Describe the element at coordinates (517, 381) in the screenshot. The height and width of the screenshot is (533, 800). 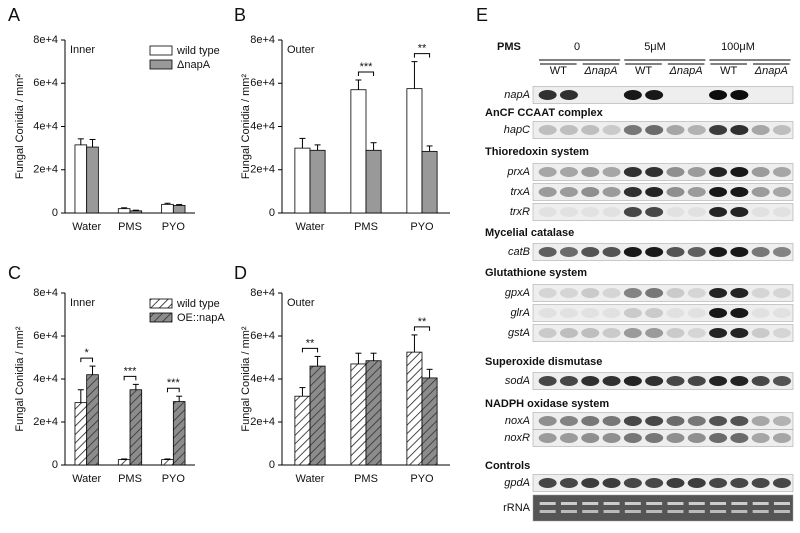
I see `gene-label: sodA` at that location.